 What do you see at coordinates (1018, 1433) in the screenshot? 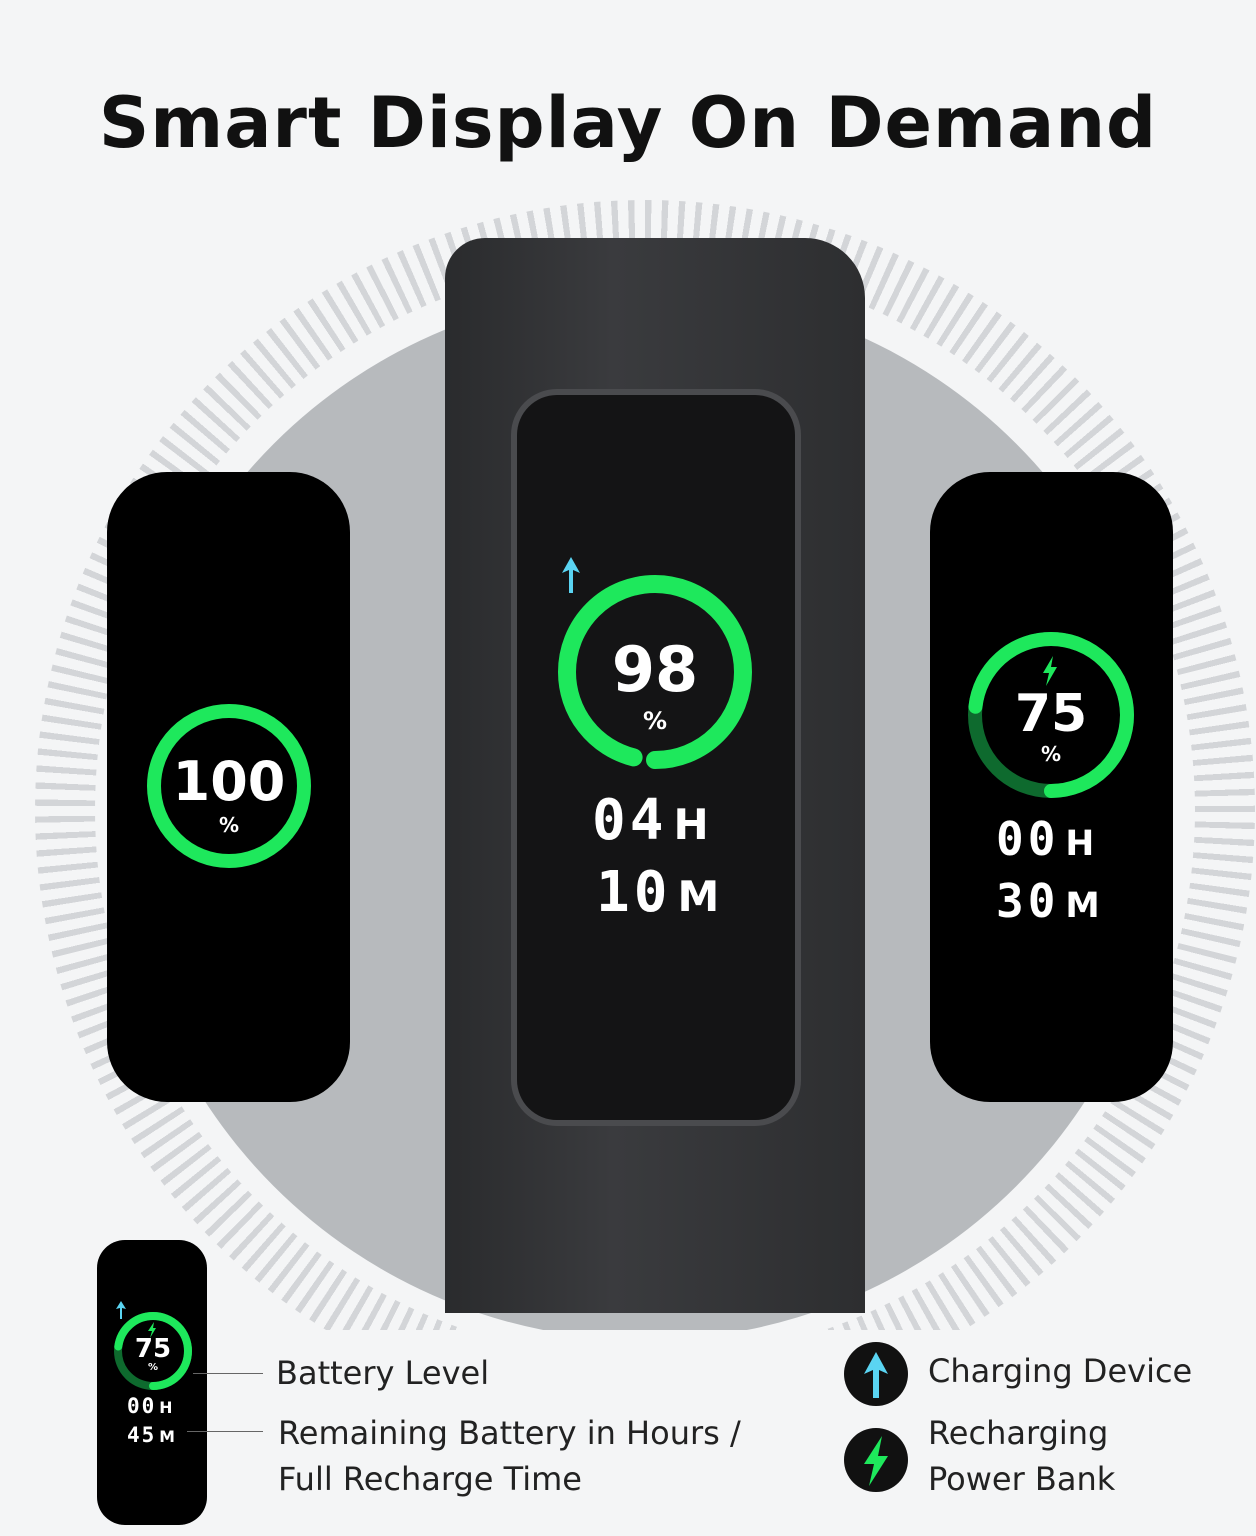
I see `legend-recharging-line1: Recharging` at bounding box center [1018, 1433].